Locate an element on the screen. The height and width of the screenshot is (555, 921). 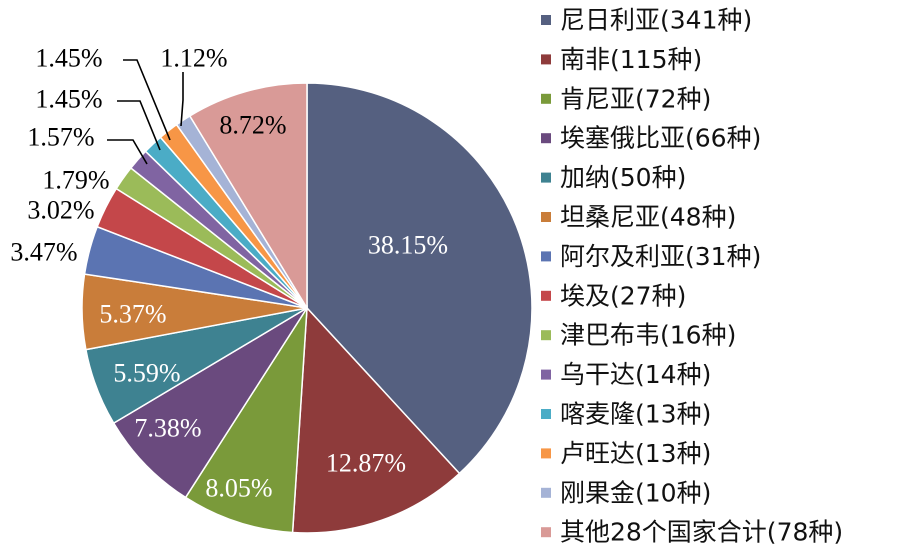
slice-pct-label: 3.47% is located at coordinates (43, 252).